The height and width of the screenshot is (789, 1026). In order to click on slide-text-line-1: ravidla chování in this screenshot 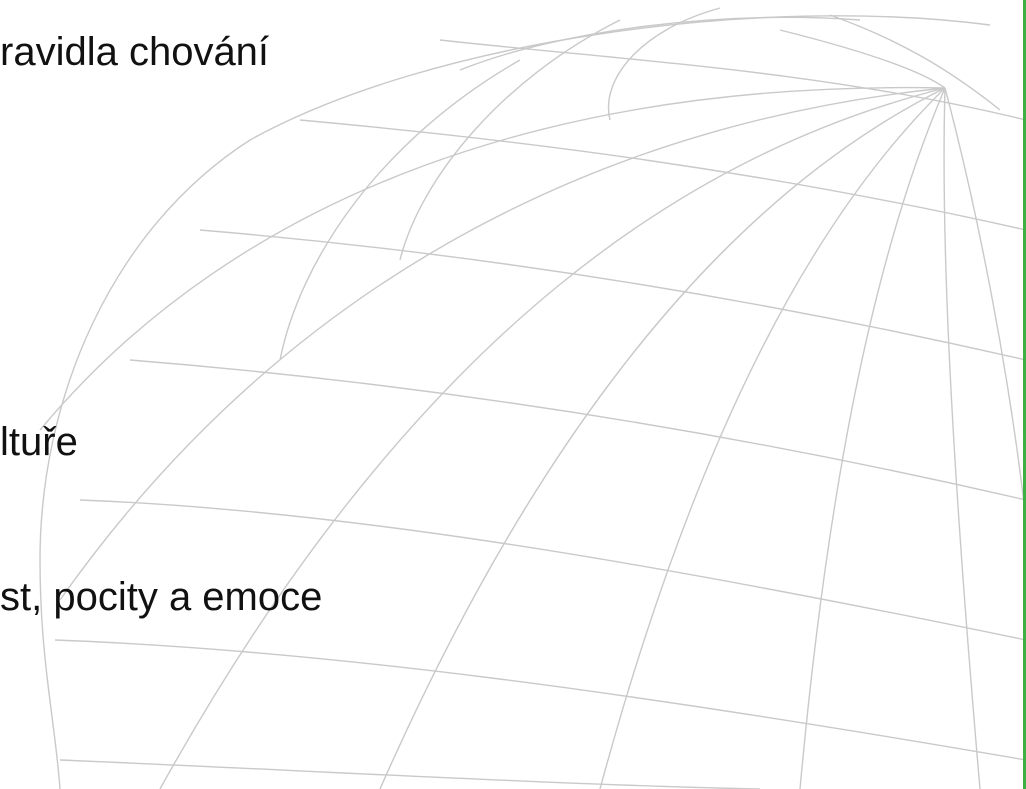, I will do `click(135, 52)`.